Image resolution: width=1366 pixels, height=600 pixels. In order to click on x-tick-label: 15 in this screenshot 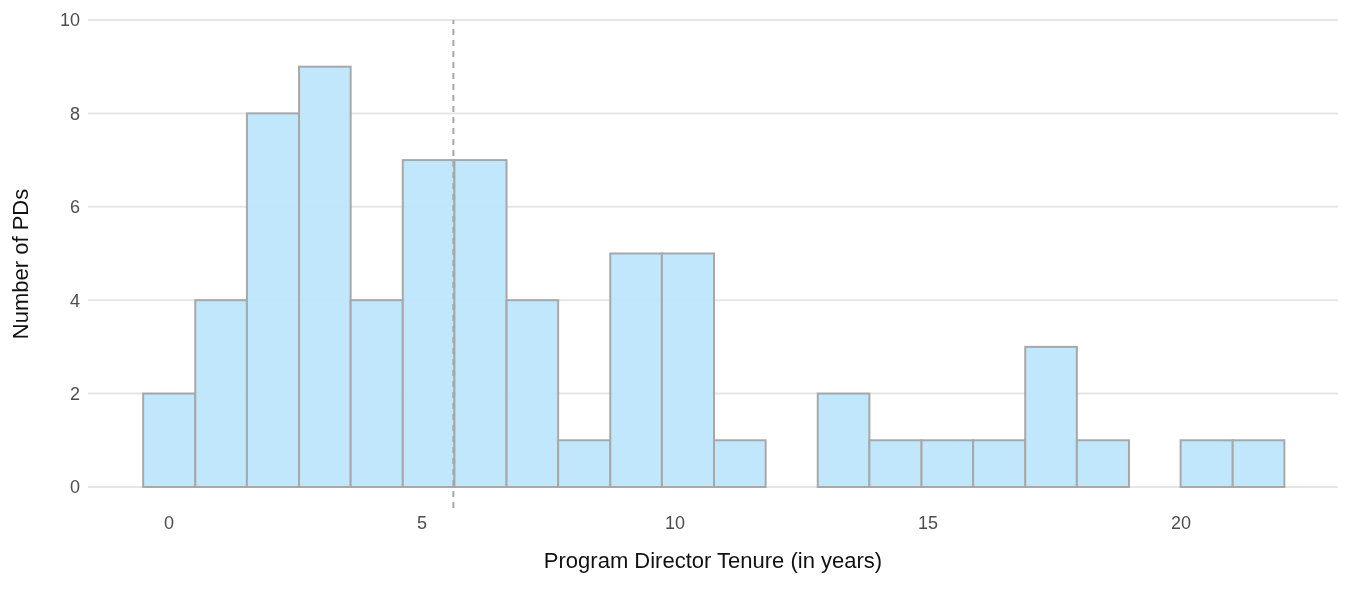, I will do `click(928, 522)`.